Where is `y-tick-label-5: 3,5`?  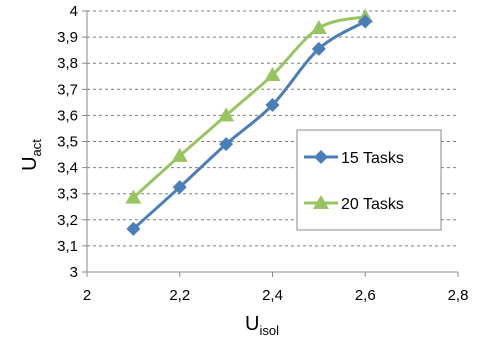
y-tick-label-5: 3,5 is located at coordinates (67, 142).